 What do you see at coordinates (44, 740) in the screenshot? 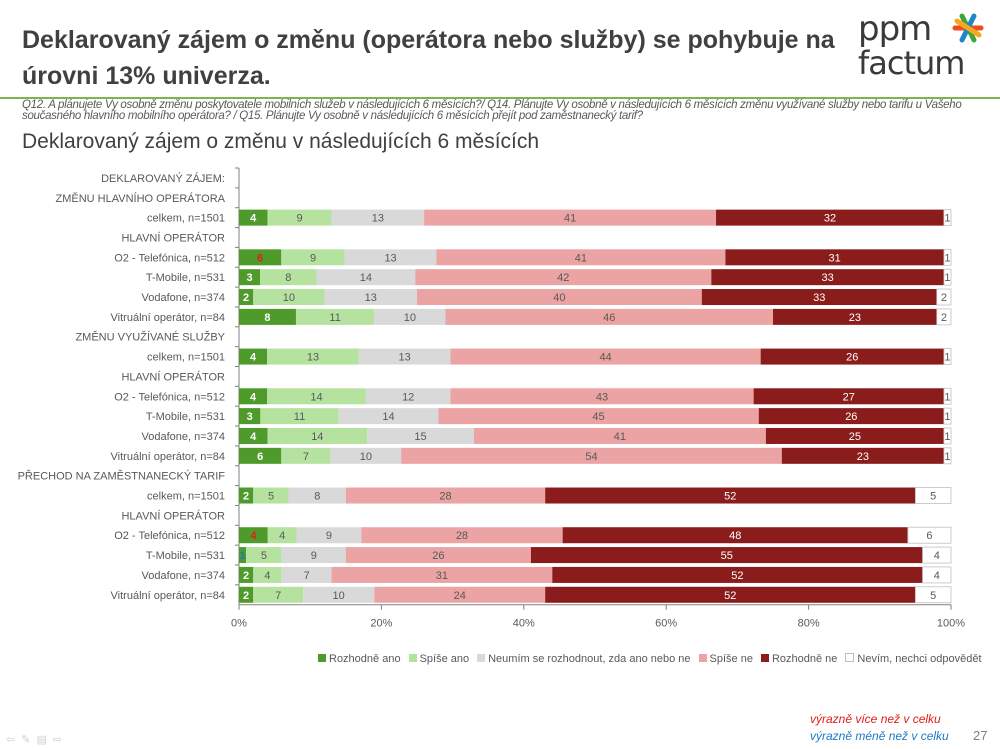
I see `menu-icon: ▤` at bounding box center [44, 740].